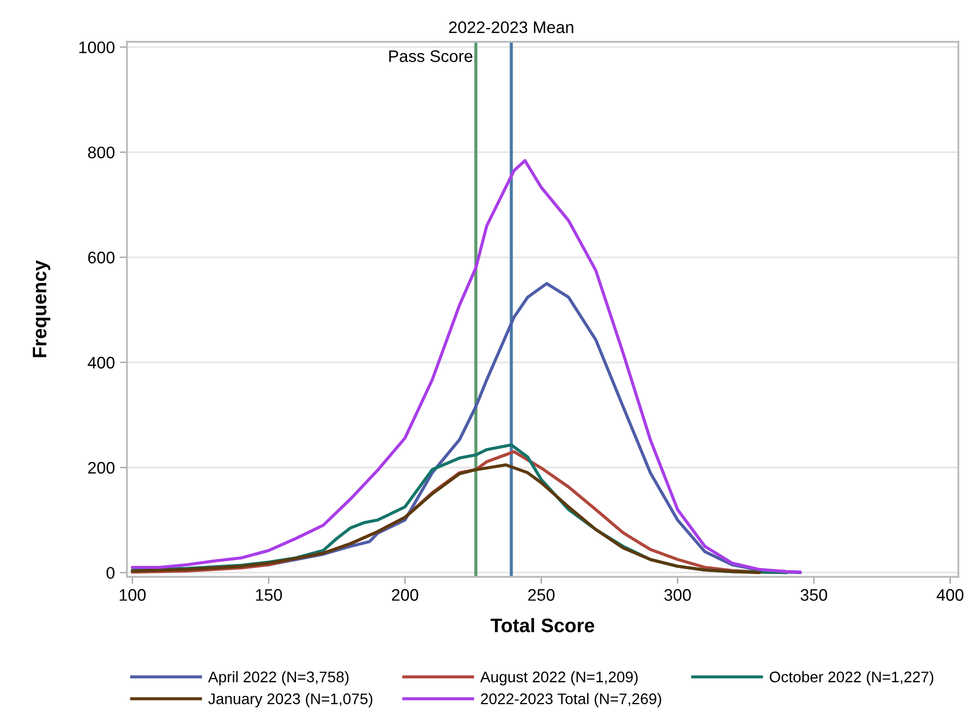 This screenshot has width=969, height=721. What do you see at coordinates (541, 595) in the screenshot?
I see `x-tick-label: 250` at bounding box center [541, 595].